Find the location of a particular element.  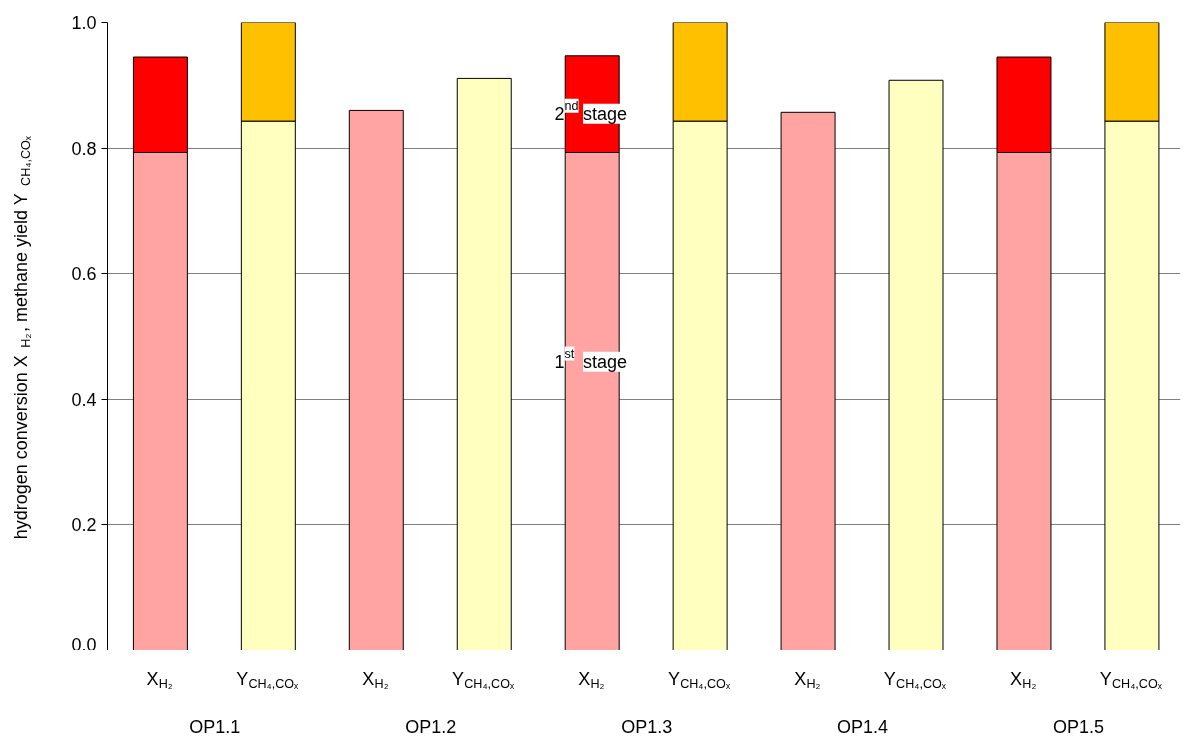

text: OP1.2 is located at coordinates (431, 726).